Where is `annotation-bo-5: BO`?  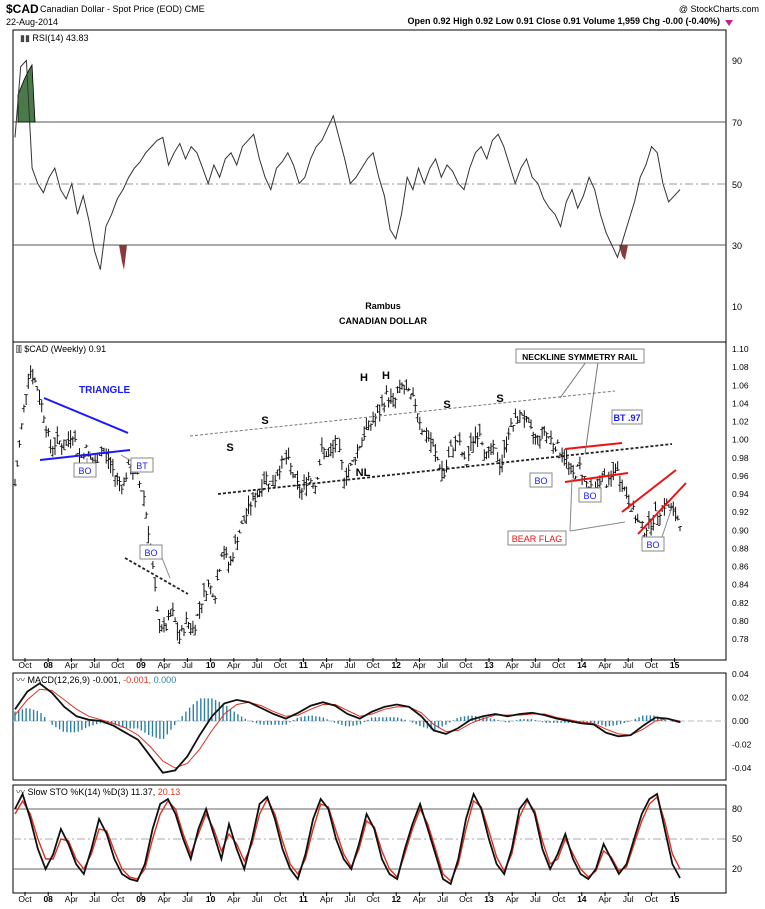
annotation-bo-5: BO is located at coordinates (652, 545).